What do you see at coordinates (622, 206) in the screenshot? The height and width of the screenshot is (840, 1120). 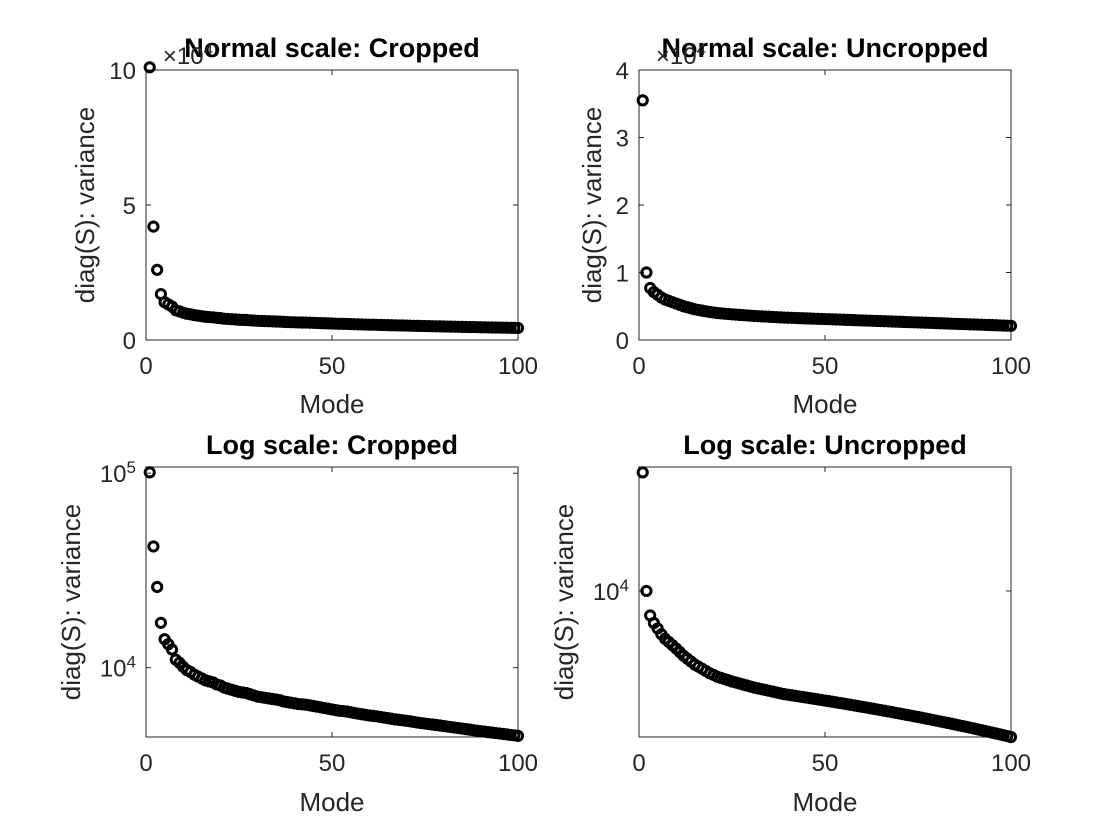 I see `y-tick-label: 2` at bounding box center [622, 206].